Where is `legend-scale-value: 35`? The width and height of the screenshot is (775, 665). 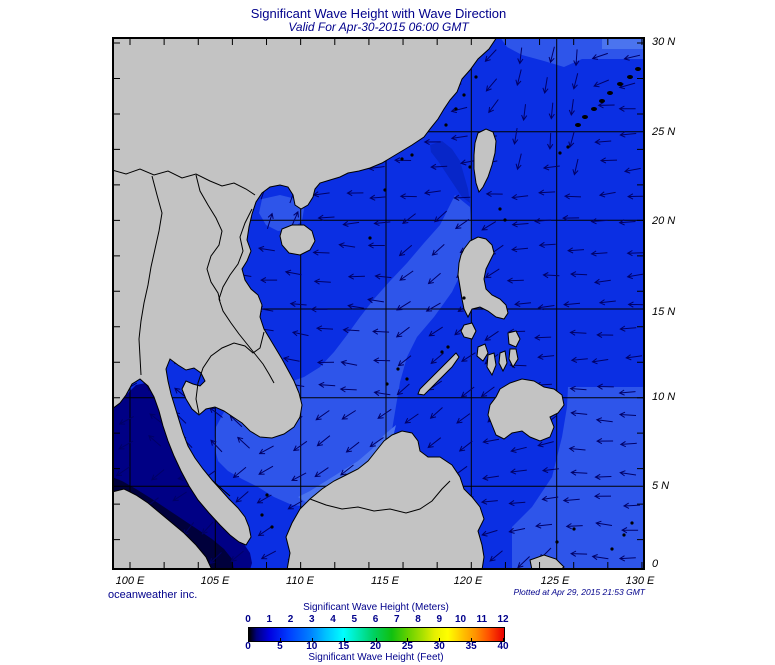 legend-scale-value: 35 is located at coordinates (471, 646).